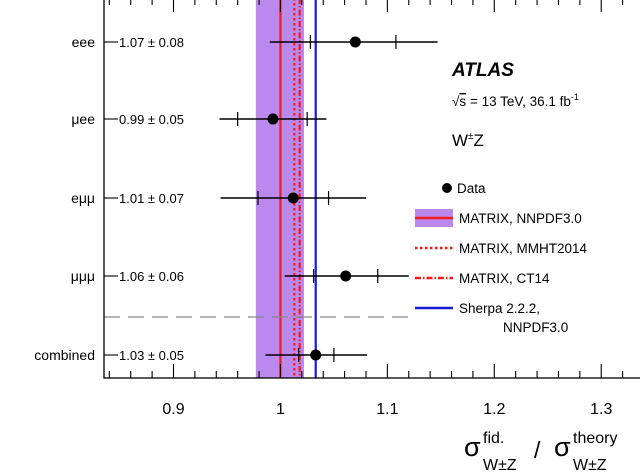  Describe the element at coordinates (471, 188) in the screenshot. I see `legend-data-label: Data` at that location.